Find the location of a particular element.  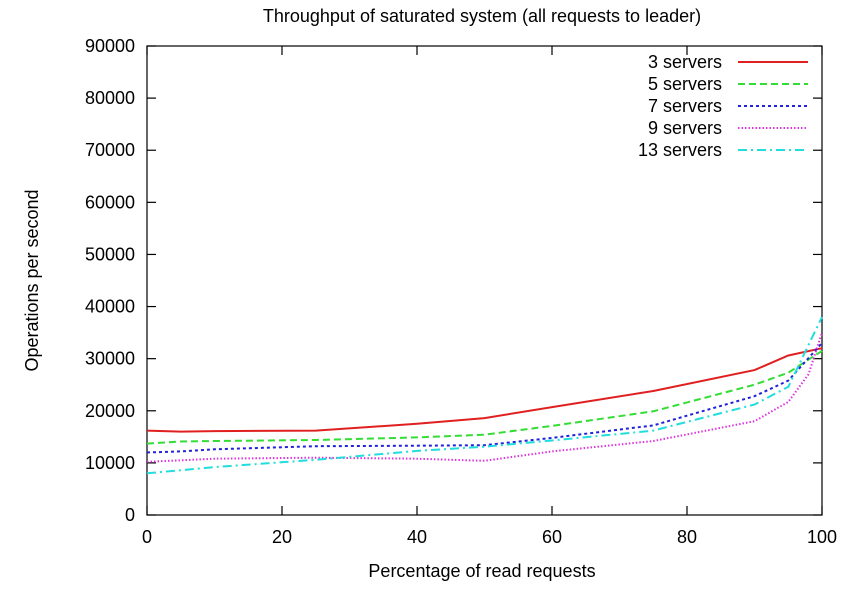

x-tick-label: 80 is located at coordinates (687, 537).